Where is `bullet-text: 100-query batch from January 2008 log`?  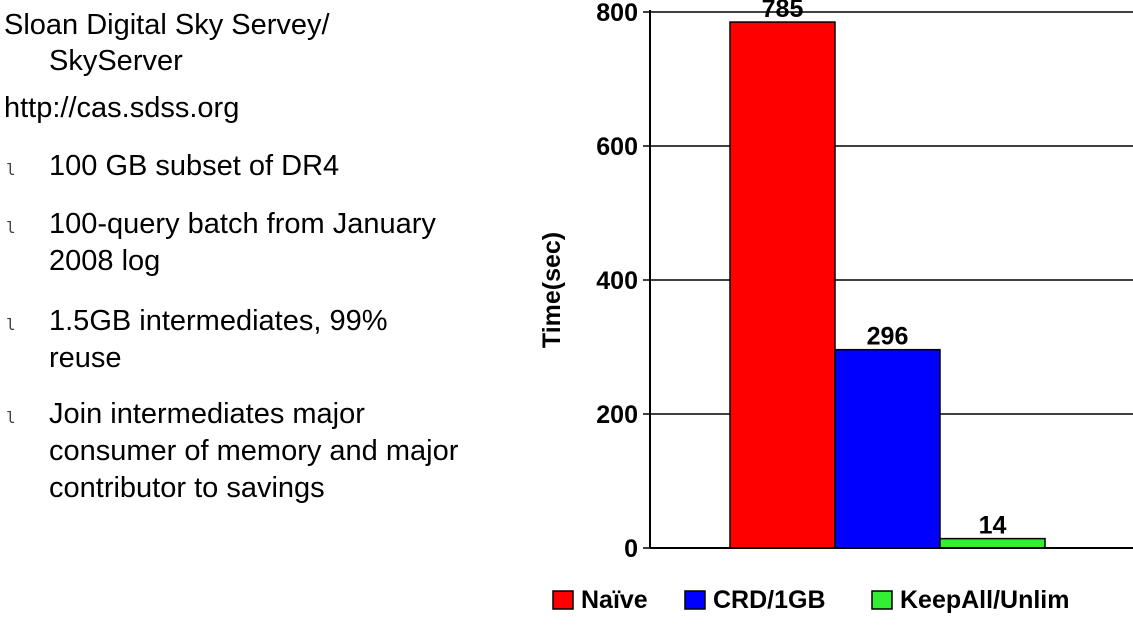 bullet-text: 100-query batch from January 2008 log is located at coordinates (289, 243).